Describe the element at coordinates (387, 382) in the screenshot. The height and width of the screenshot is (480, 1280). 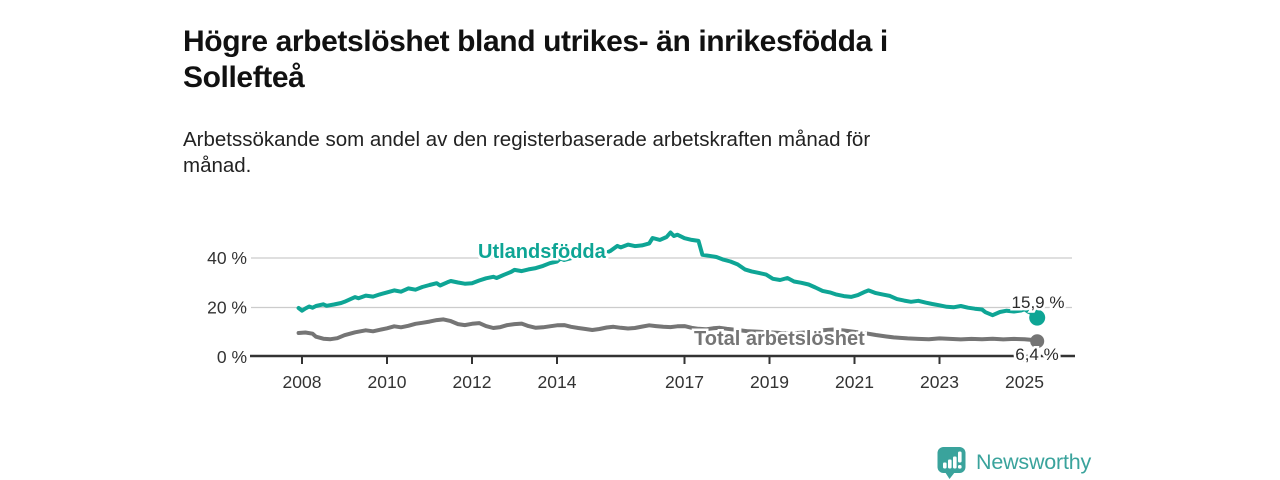
I see `x-tick-label: 2010` at that location.